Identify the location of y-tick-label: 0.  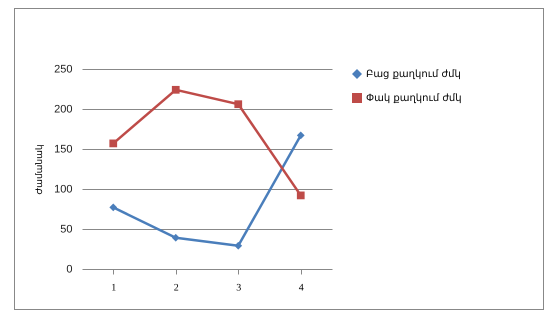
(69, 270).